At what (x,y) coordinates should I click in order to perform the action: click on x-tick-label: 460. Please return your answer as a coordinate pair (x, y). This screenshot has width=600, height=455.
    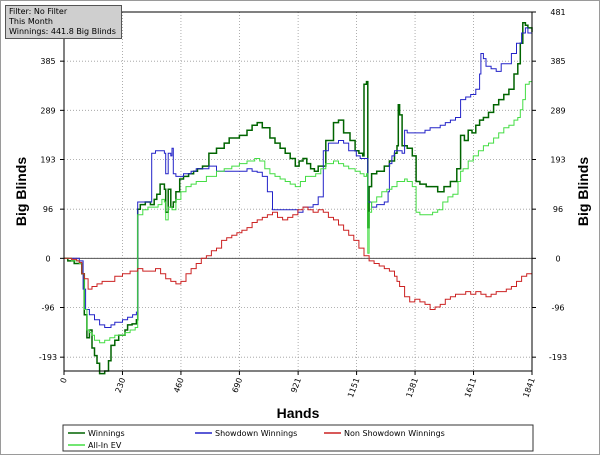
    Looking at the image, I should click on (179, 385).